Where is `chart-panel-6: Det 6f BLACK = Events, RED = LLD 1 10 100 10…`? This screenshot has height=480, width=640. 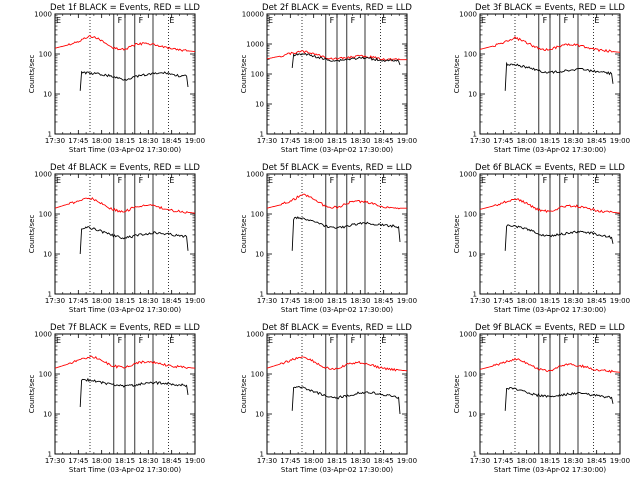
chart-panel-6: Det 6f BLACK = Events, RED = LLD 1 10 100 10… is located at coordinates (541, 238).